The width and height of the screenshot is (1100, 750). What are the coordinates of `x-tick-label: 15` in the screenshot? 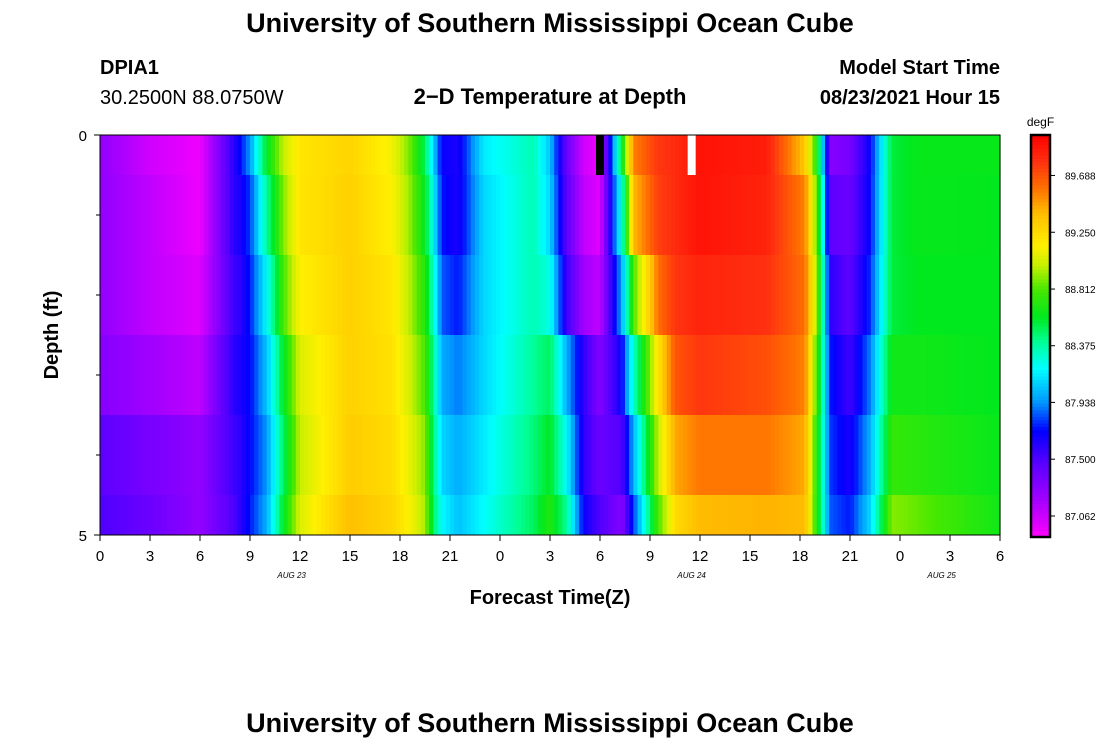 It's located at (750, 556).